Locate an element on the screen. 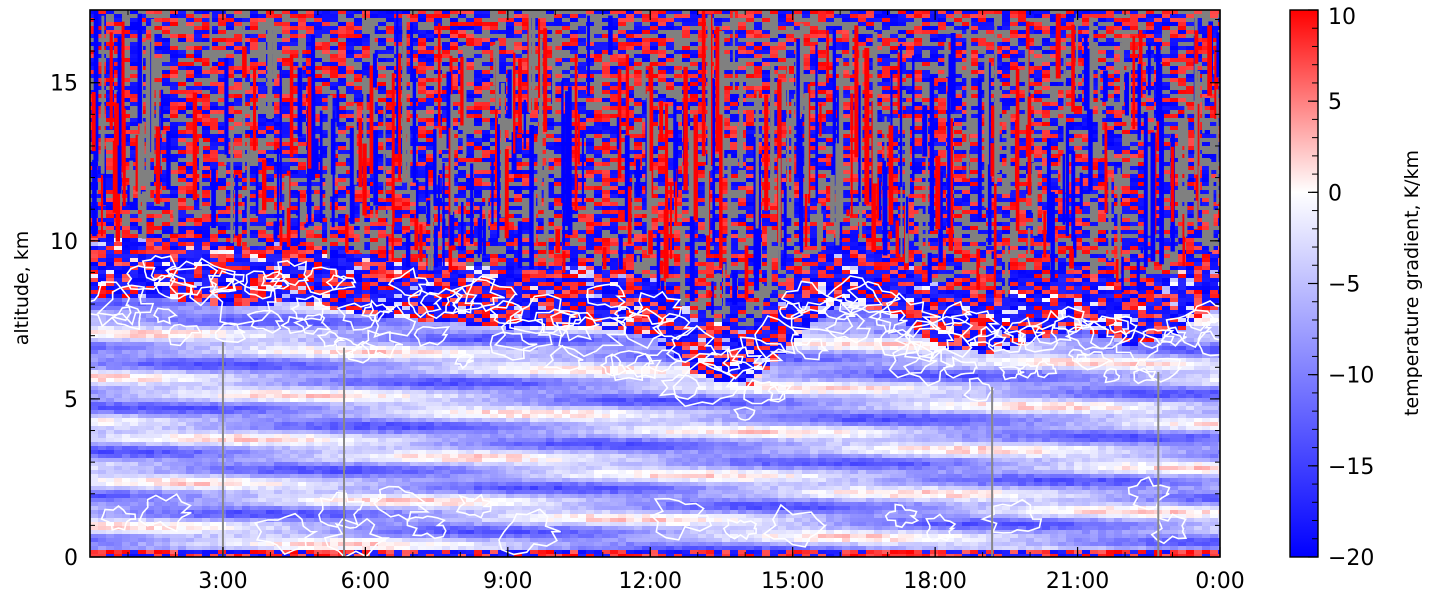  colorbar-ticks: 10 5 0 −5 −10 −15 −20 is located at coordinates (1341, 288).